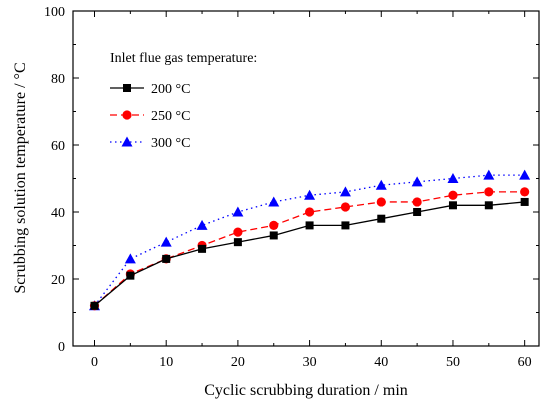 Image resolution: width=550 pixels, height=405 pixels. What do you see at coordinates (20, 177) in the screenshot?
I see `y-axis-title: Scrubbing solution temperature / °C` at bounding box center [20, 177].